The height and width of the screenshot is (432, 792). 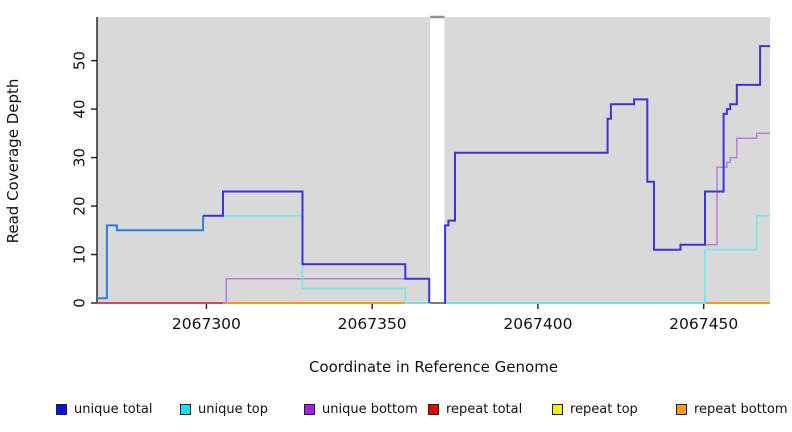 I want to click on legend-item-repeat-top: repeat top, so click(x=595, y=409).